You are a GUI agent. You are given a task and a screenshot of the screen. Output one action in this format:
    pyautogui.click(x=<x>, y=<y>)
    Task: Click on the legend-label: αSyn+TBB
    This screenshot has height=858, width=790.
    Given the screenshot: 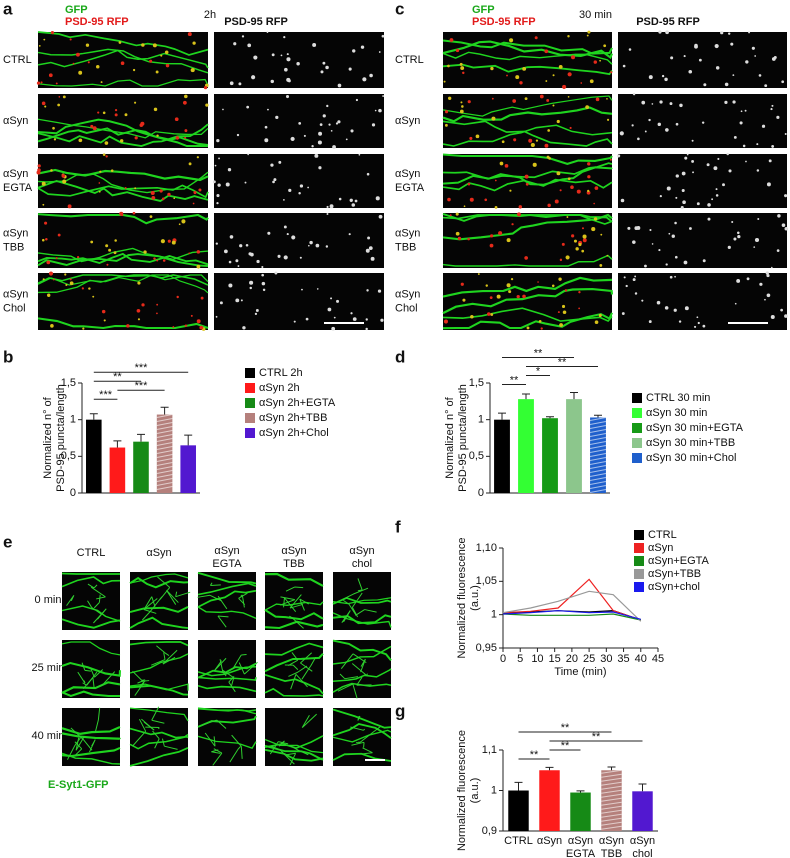 What is the action you would take?
    pyautogui.click(x=674, y=574)
    